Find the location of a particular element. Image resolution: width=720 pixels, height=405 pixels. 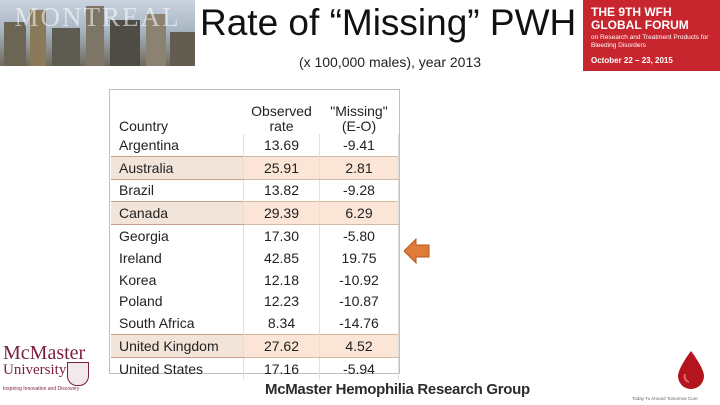

missing-value-cell: 4.52 is located at coordinates (359, 346).